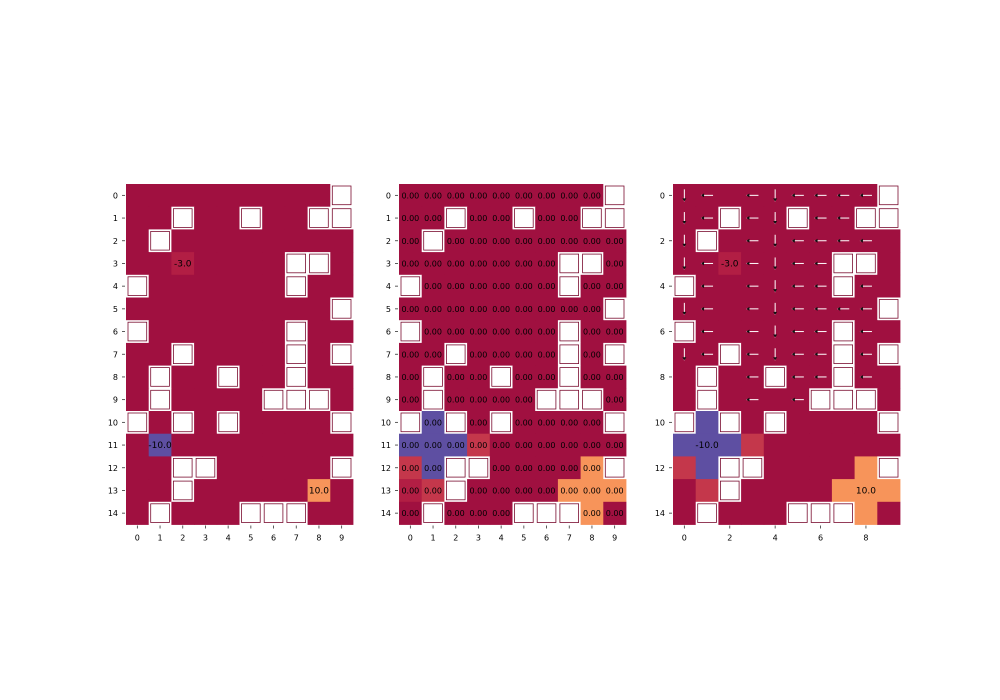  I want to click on x-tick-label: 6, so click(820, 538).